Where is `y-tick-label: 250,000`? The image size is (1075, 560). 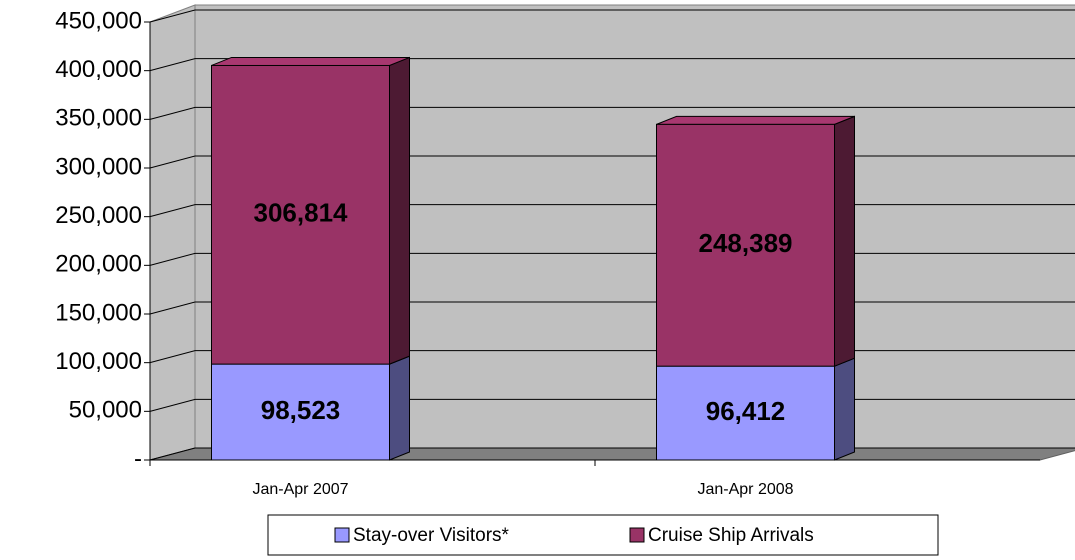 y-tick-label: 250,000 is located at coordinates (98, 215).